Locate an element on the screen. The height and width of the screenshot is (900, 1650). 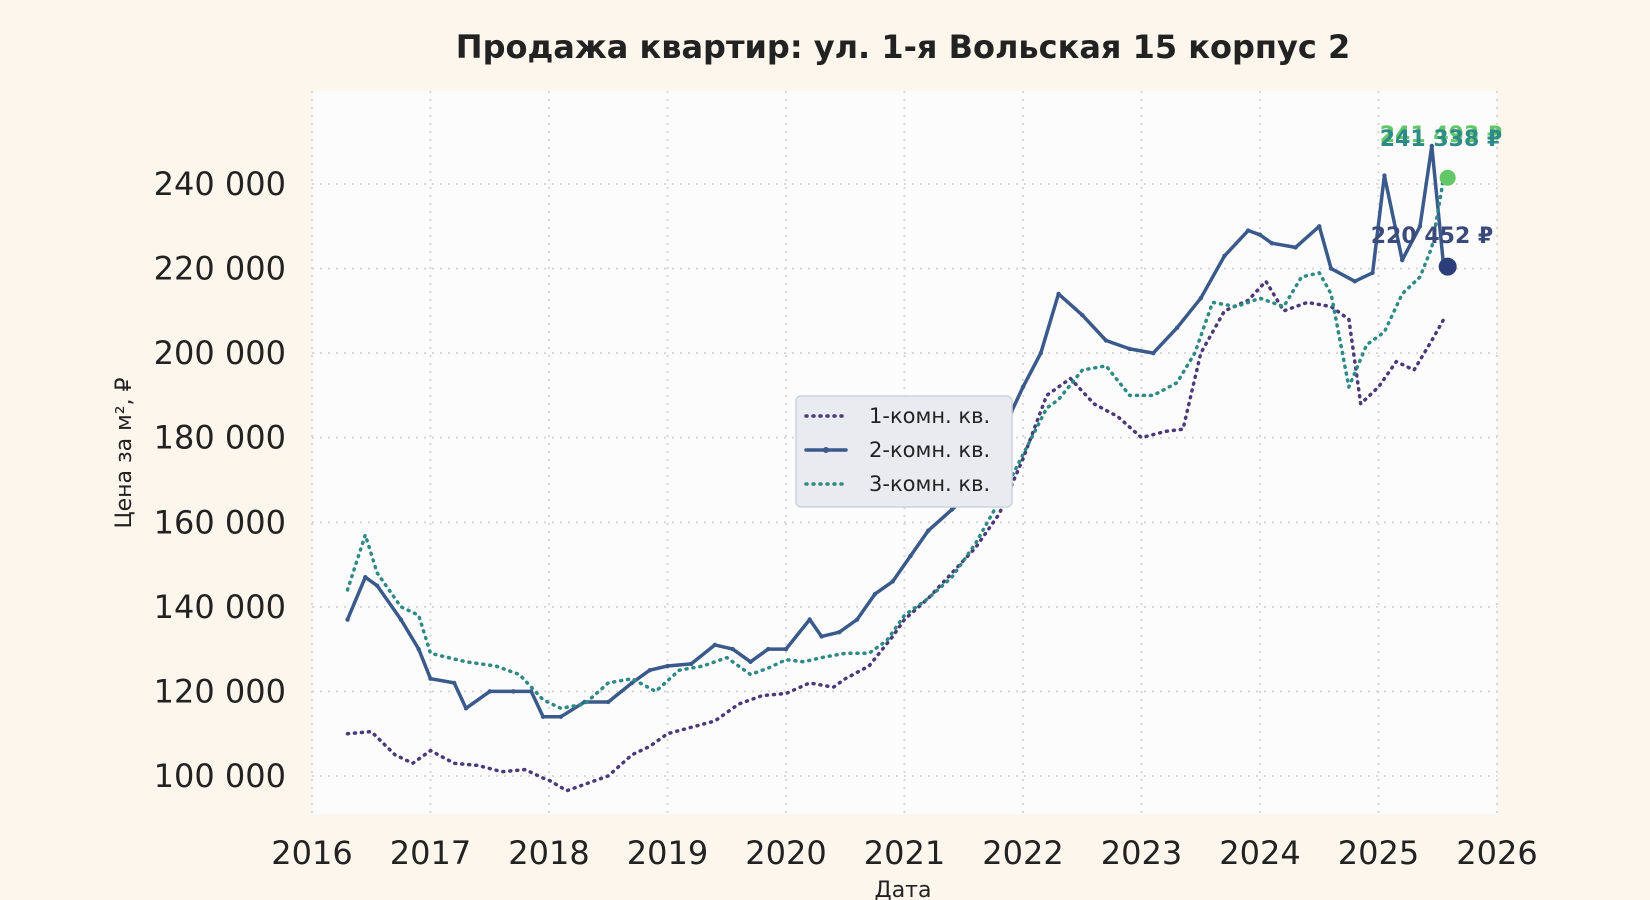
x-tick-label: 2024 is located at coordinates (1259, 853).